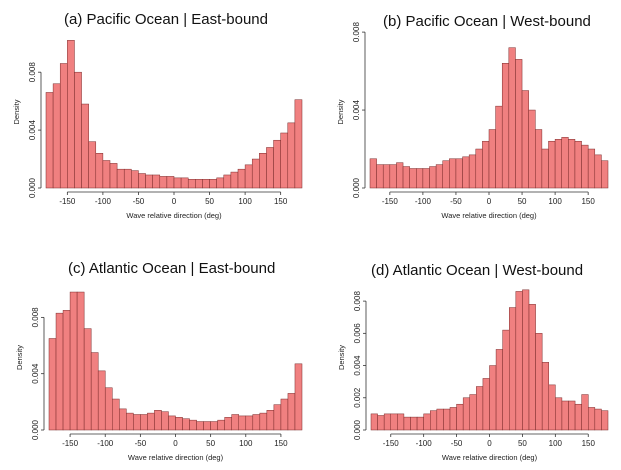  What do you see at coordinates (490, 457) in the screenshot?
I see `x-axis-label: Wave relative direction (deg)` at bounding box center [490, 457].